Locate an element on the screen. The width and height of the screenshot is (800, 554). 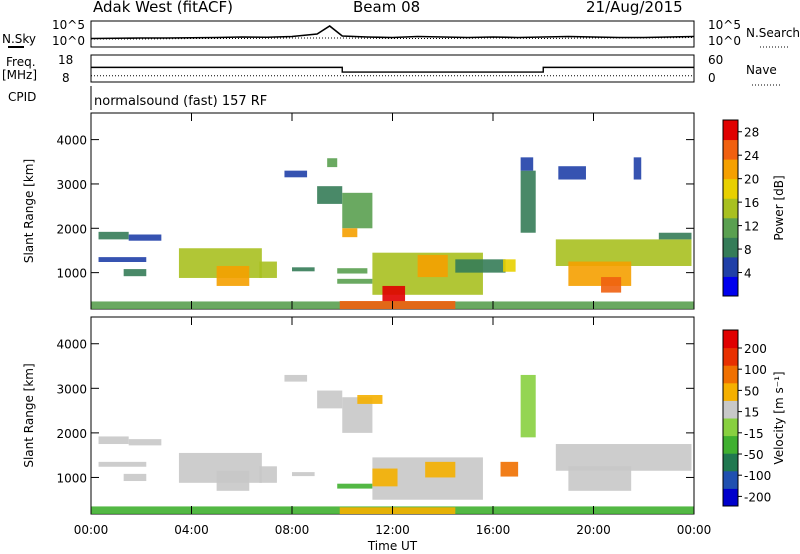
velocity-colorbar-label: 100 is located at coordinates (755, 370).